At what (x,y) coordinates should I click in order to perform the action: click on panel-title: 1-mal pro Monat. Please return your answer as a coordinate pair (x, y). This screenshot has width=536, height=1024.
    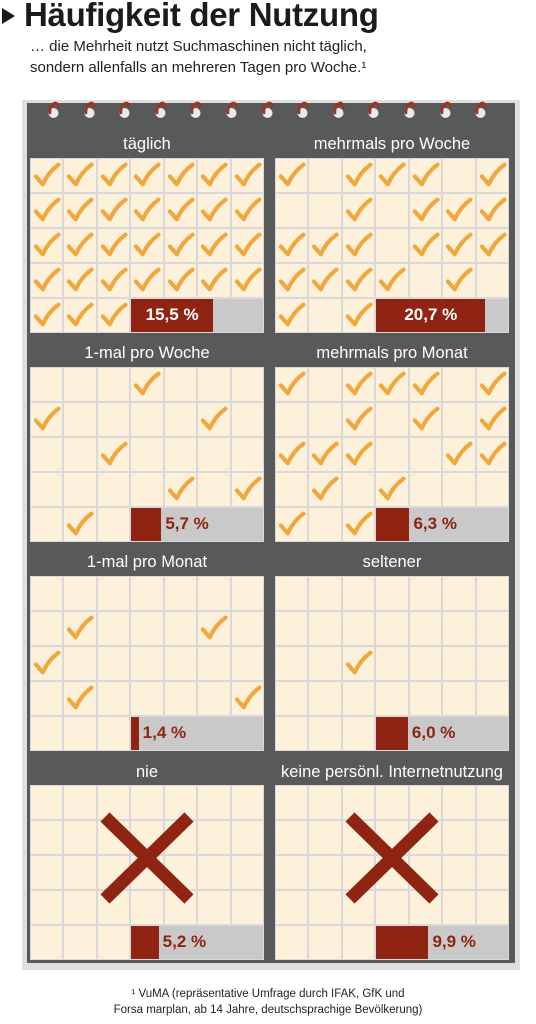
    Looking at the image, I should click on (147, 562).